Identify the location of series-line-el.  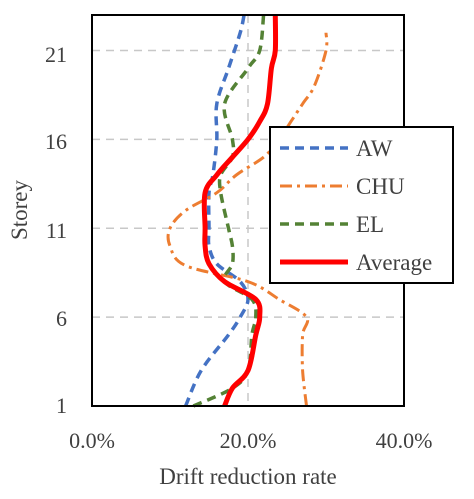
(229, 211).